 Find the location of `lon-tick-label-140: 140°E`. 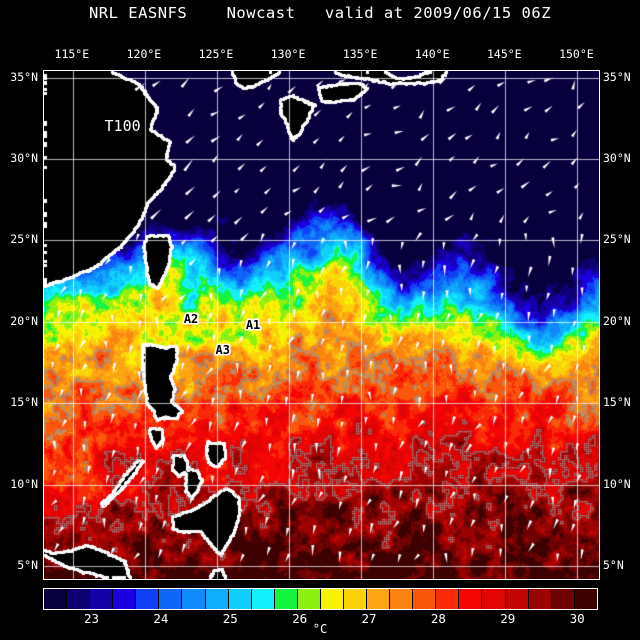

lon-tick-label-140: 140°E is located at coordinates (432, 54).